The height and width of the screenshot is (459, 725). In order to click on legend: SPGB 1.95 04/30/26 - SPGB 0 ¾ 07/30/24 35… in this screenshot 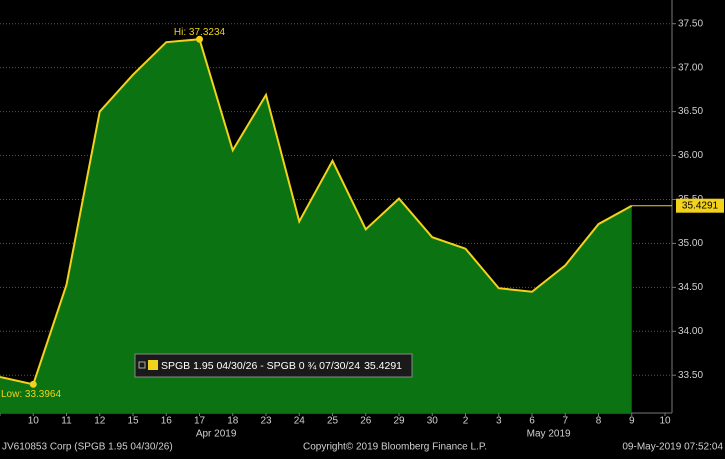, I will do `click(273, 365)`.